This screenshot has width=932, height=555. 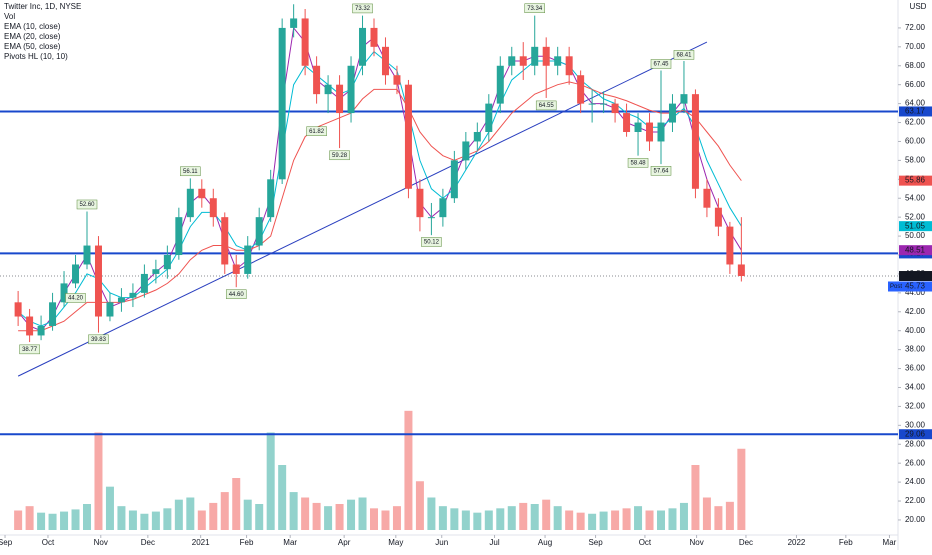 I want to click on y-tick-label: 64.00, so click(x=915, y=103).